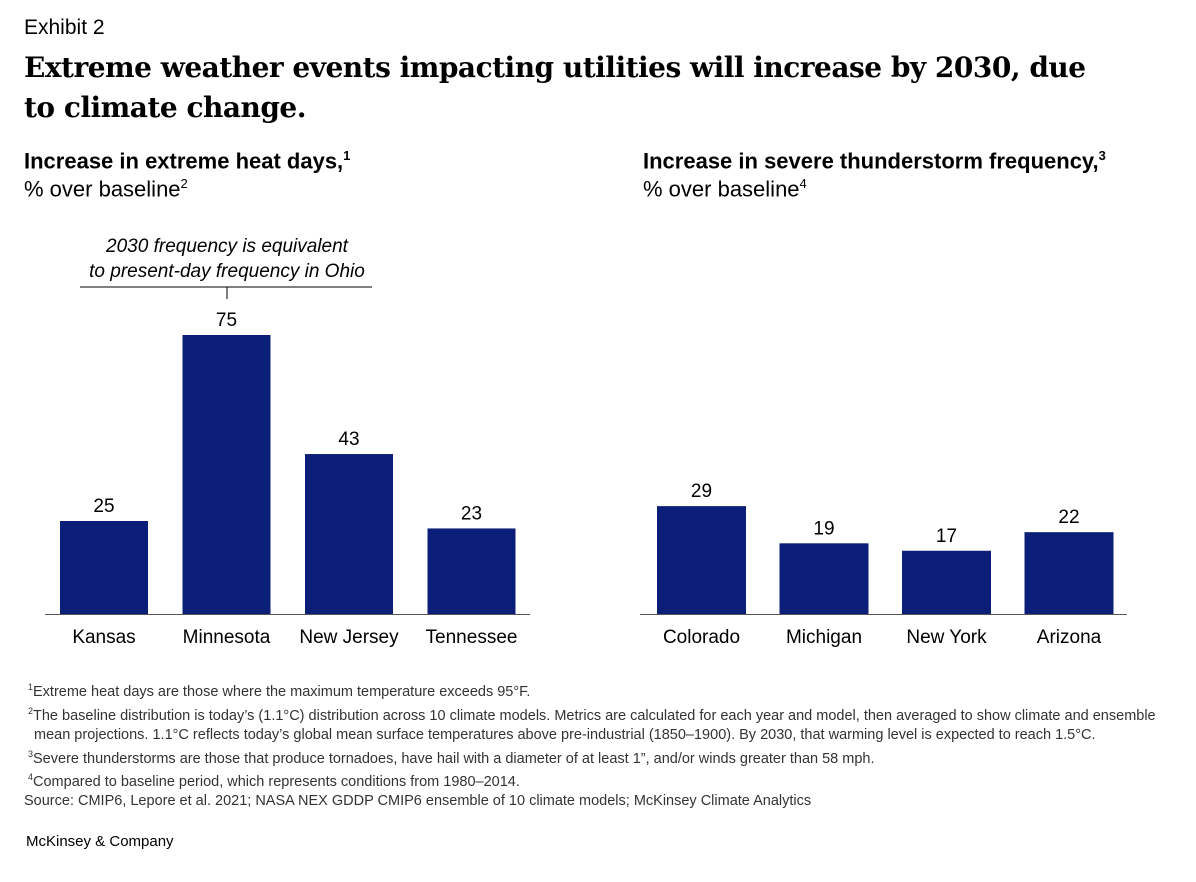  I want to click on bar-new-jersey, so click(349, 534).